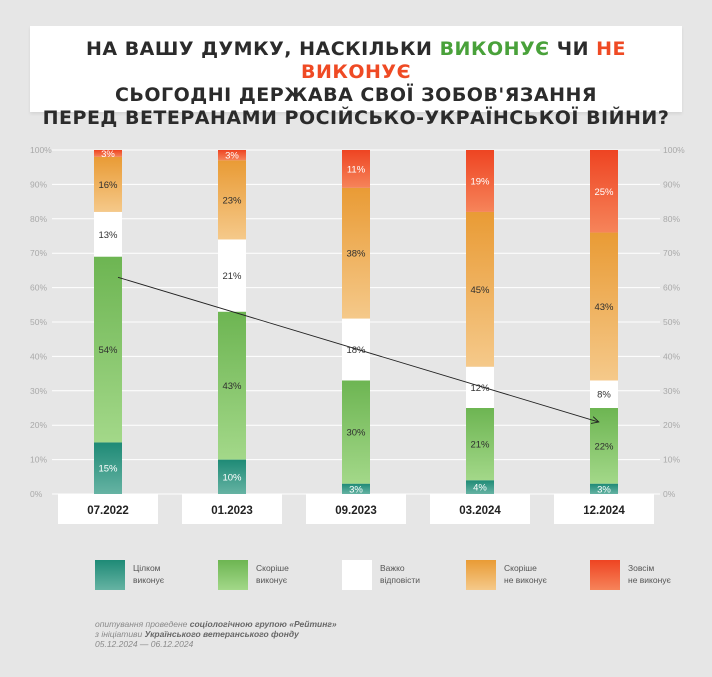 The image size is (712, 677). I want to click on bar-value-label: 45%, so click(480, 290).